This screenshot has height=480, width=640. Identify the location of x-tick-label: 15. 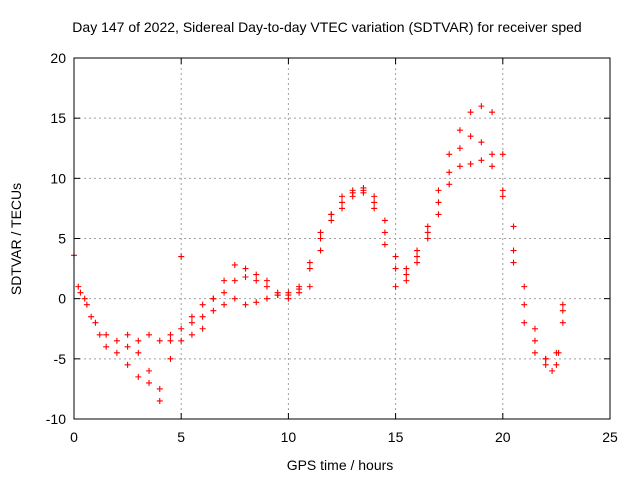
(396, 437).